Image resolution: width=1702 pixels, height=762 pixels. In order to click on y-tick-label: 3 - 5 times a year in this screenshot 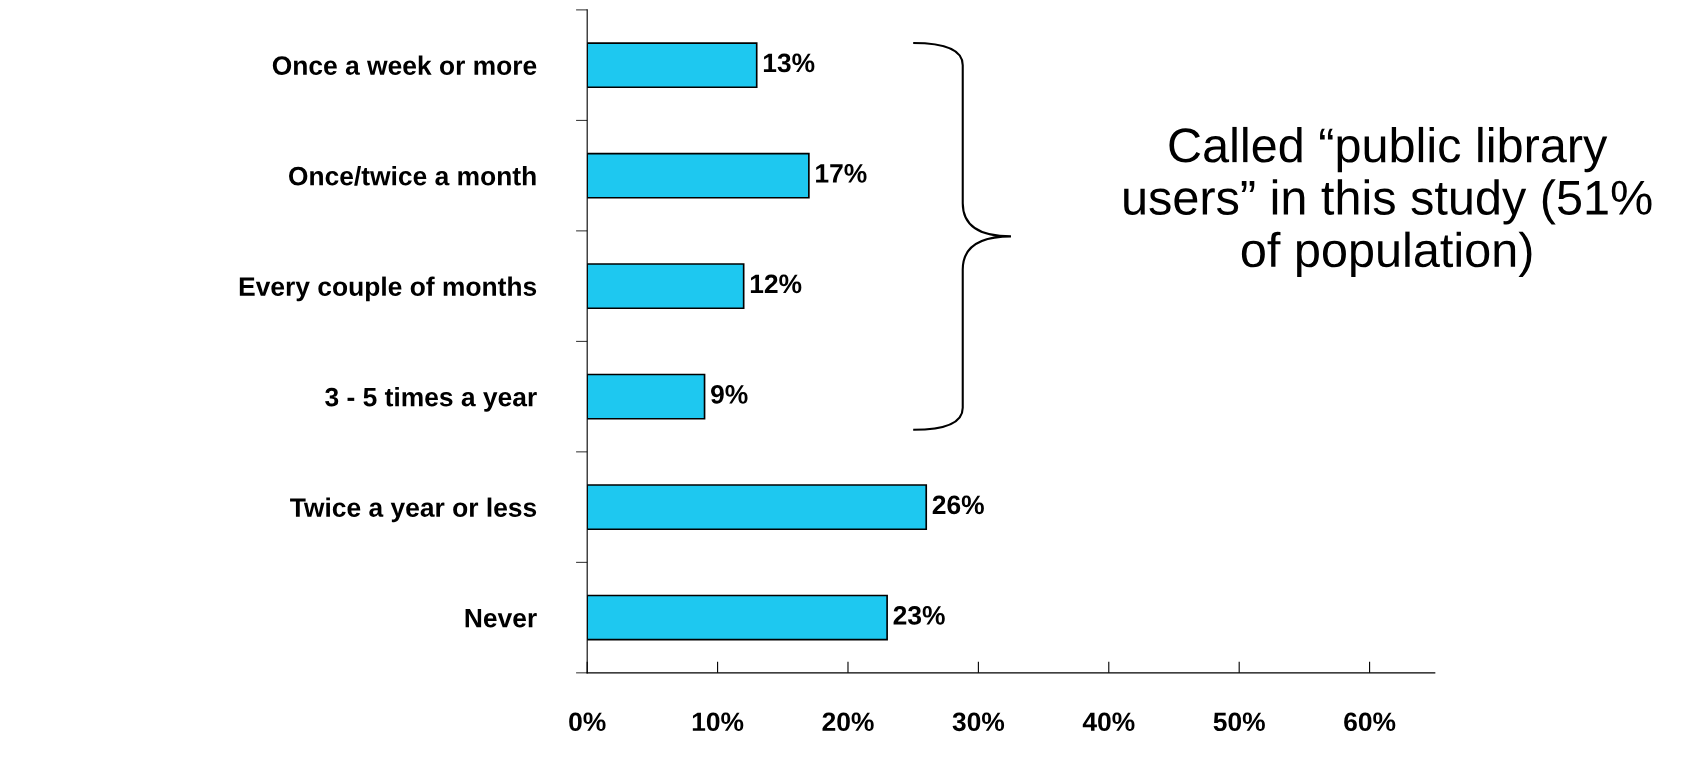, I will do `click(431, 399)`.